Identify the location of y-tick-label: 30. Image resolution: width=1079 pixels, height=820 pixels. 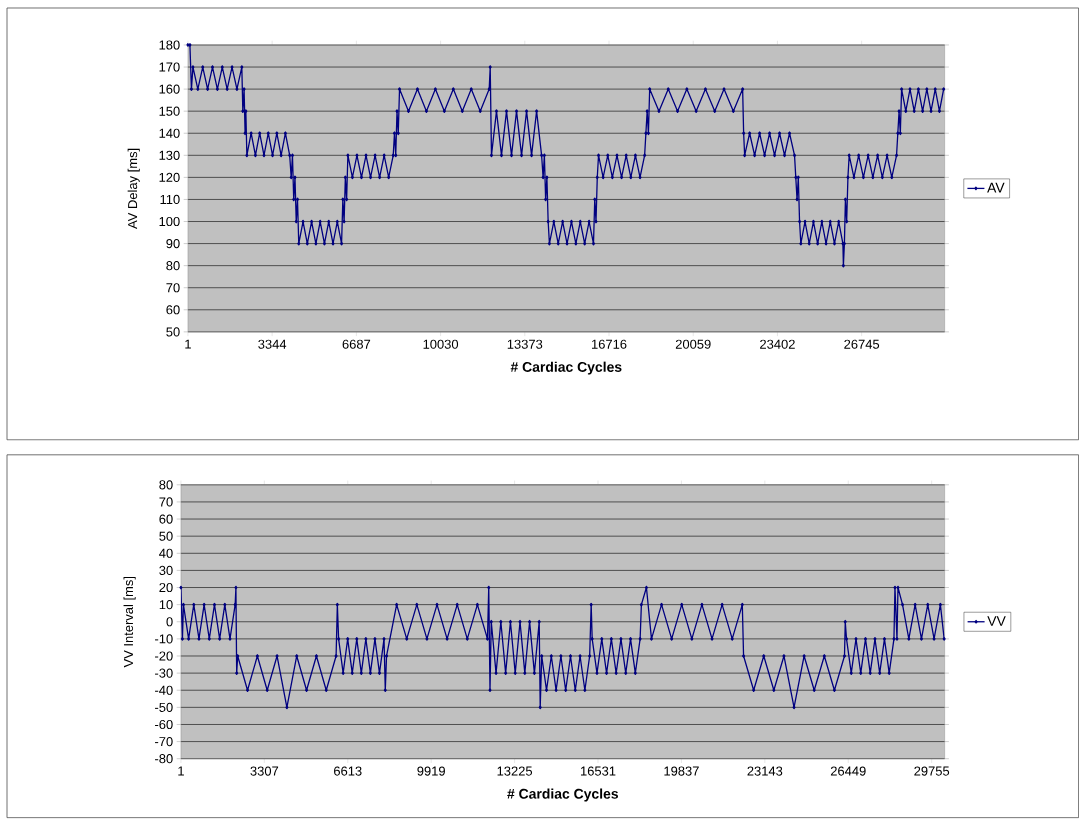
(166, 570).